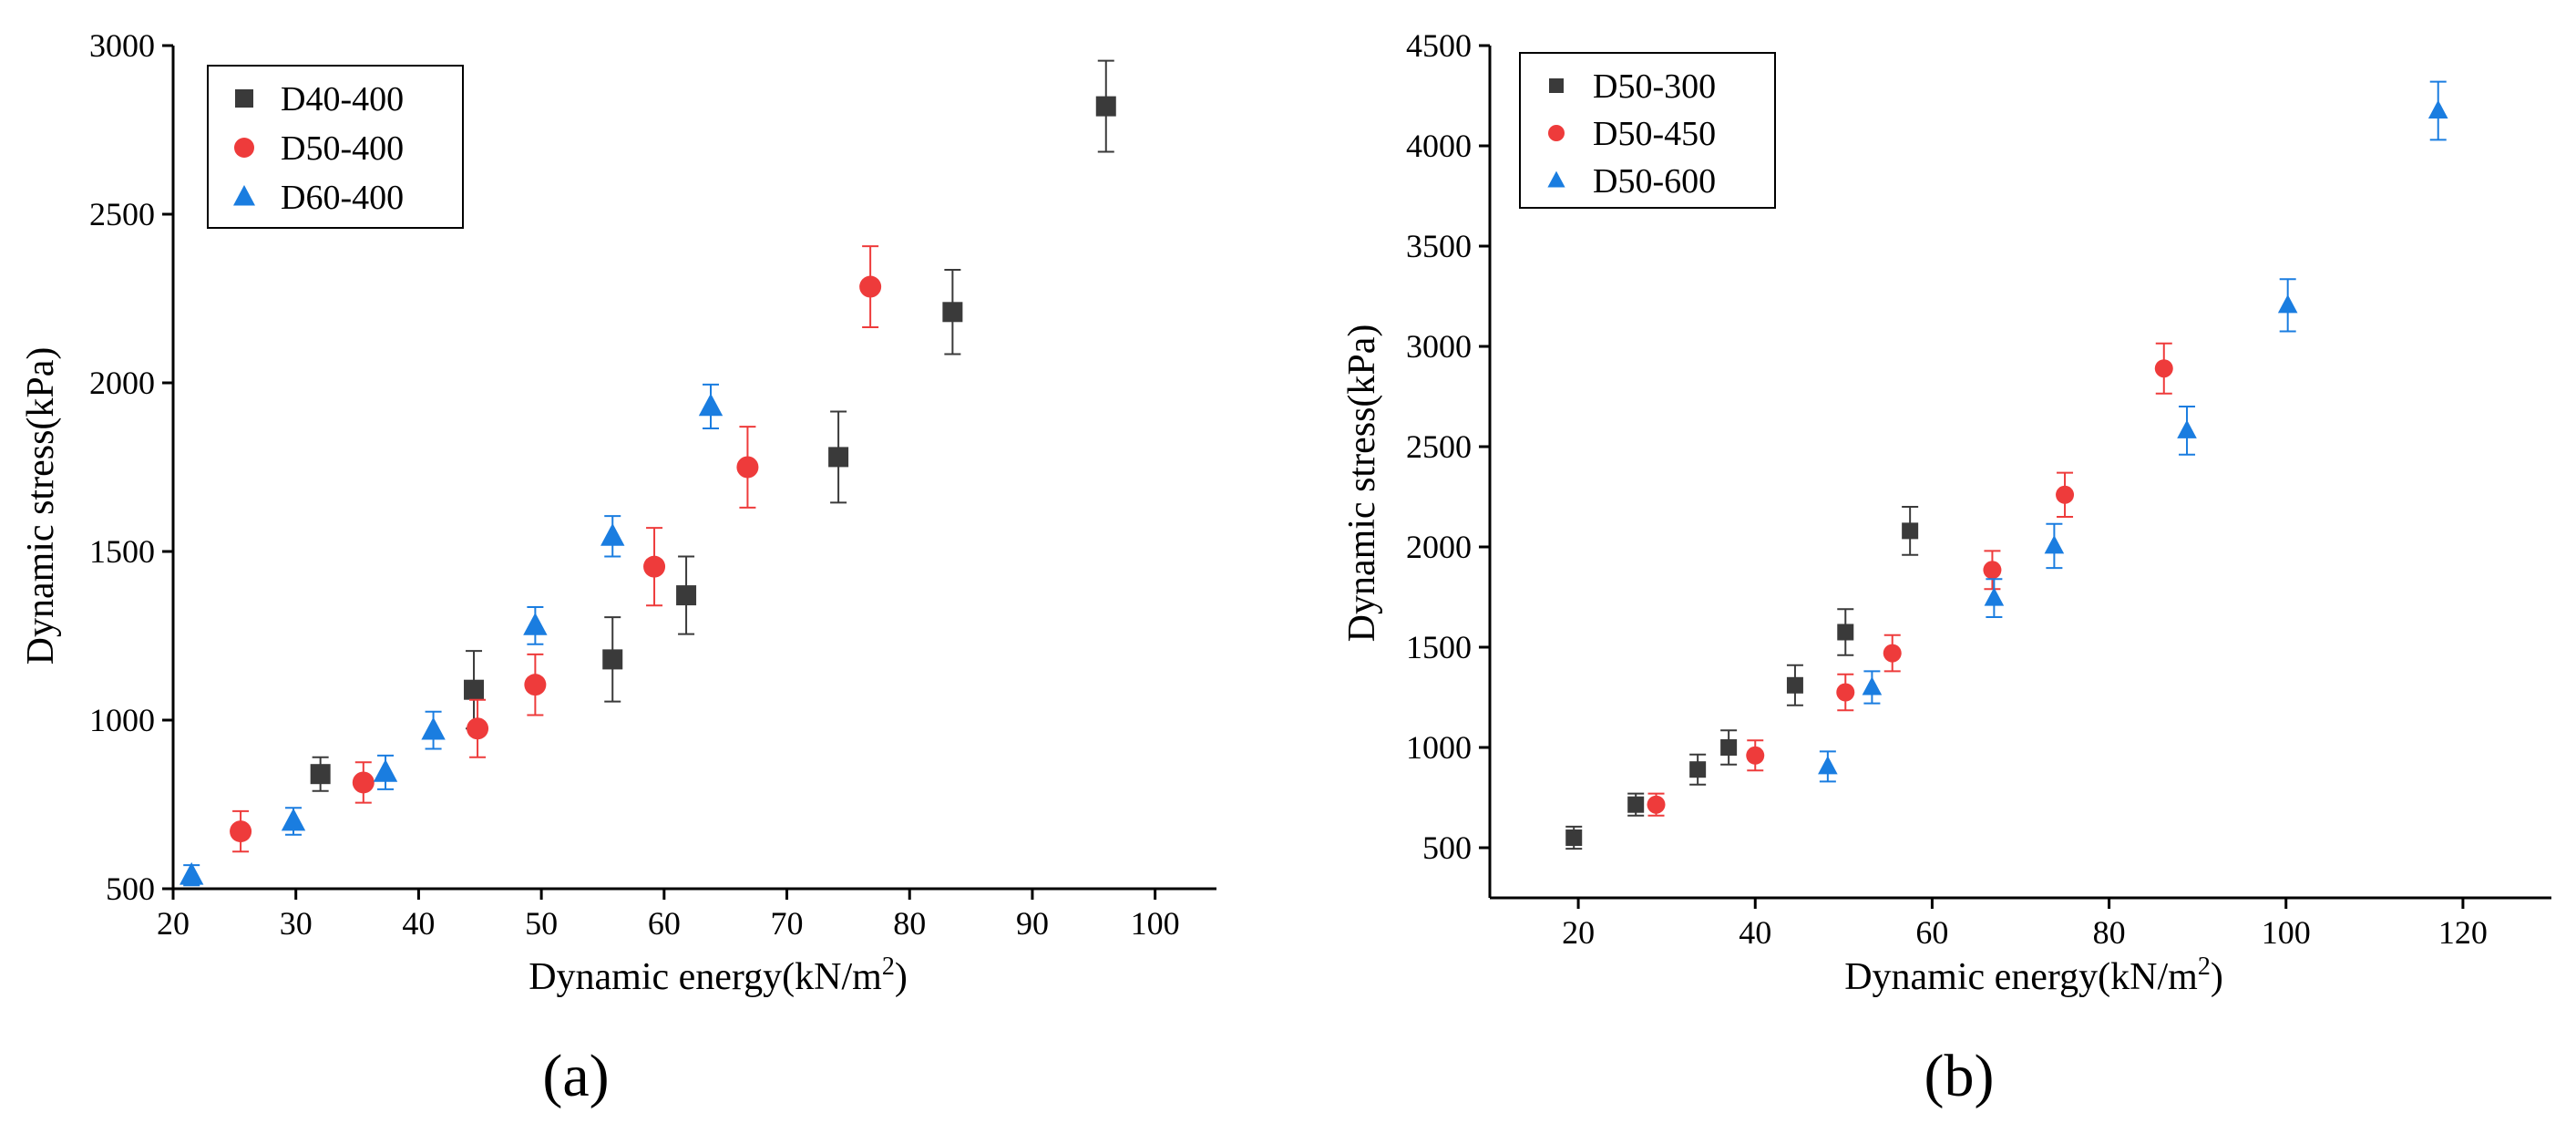  Describe the element at coordinates (1447, 847) in the screenshot. I see `y-tick-label-b: 500` at that location.